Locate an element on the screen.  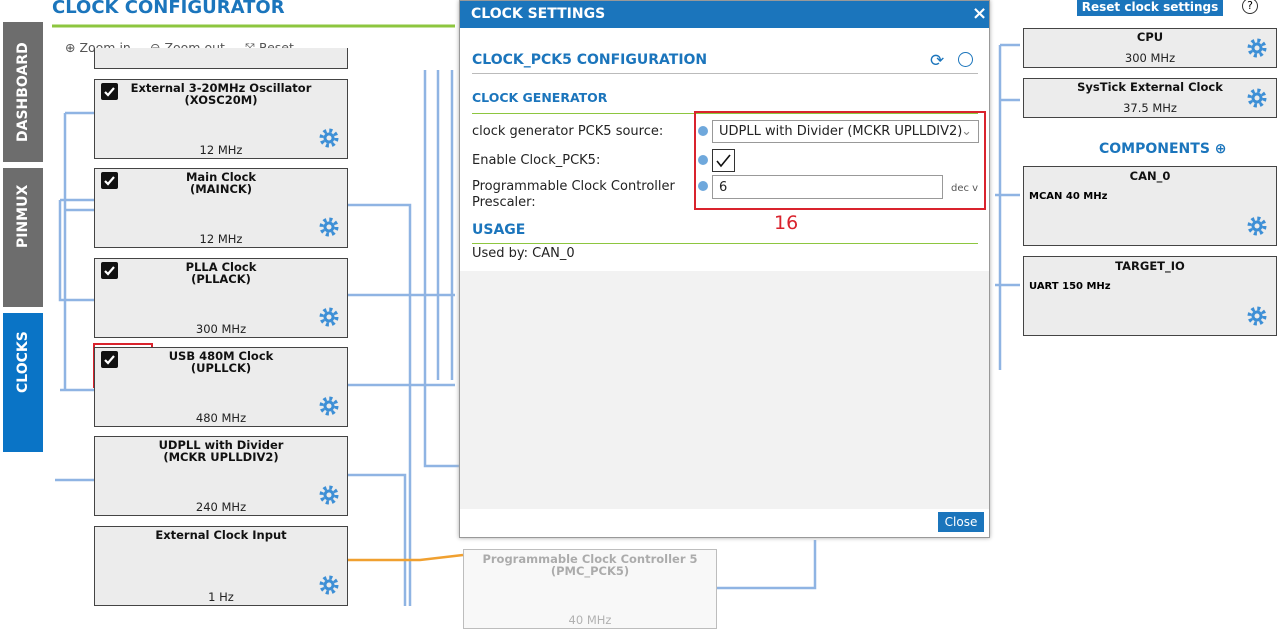
block-freq: 240 MHz is located at coordinates (221, 507).